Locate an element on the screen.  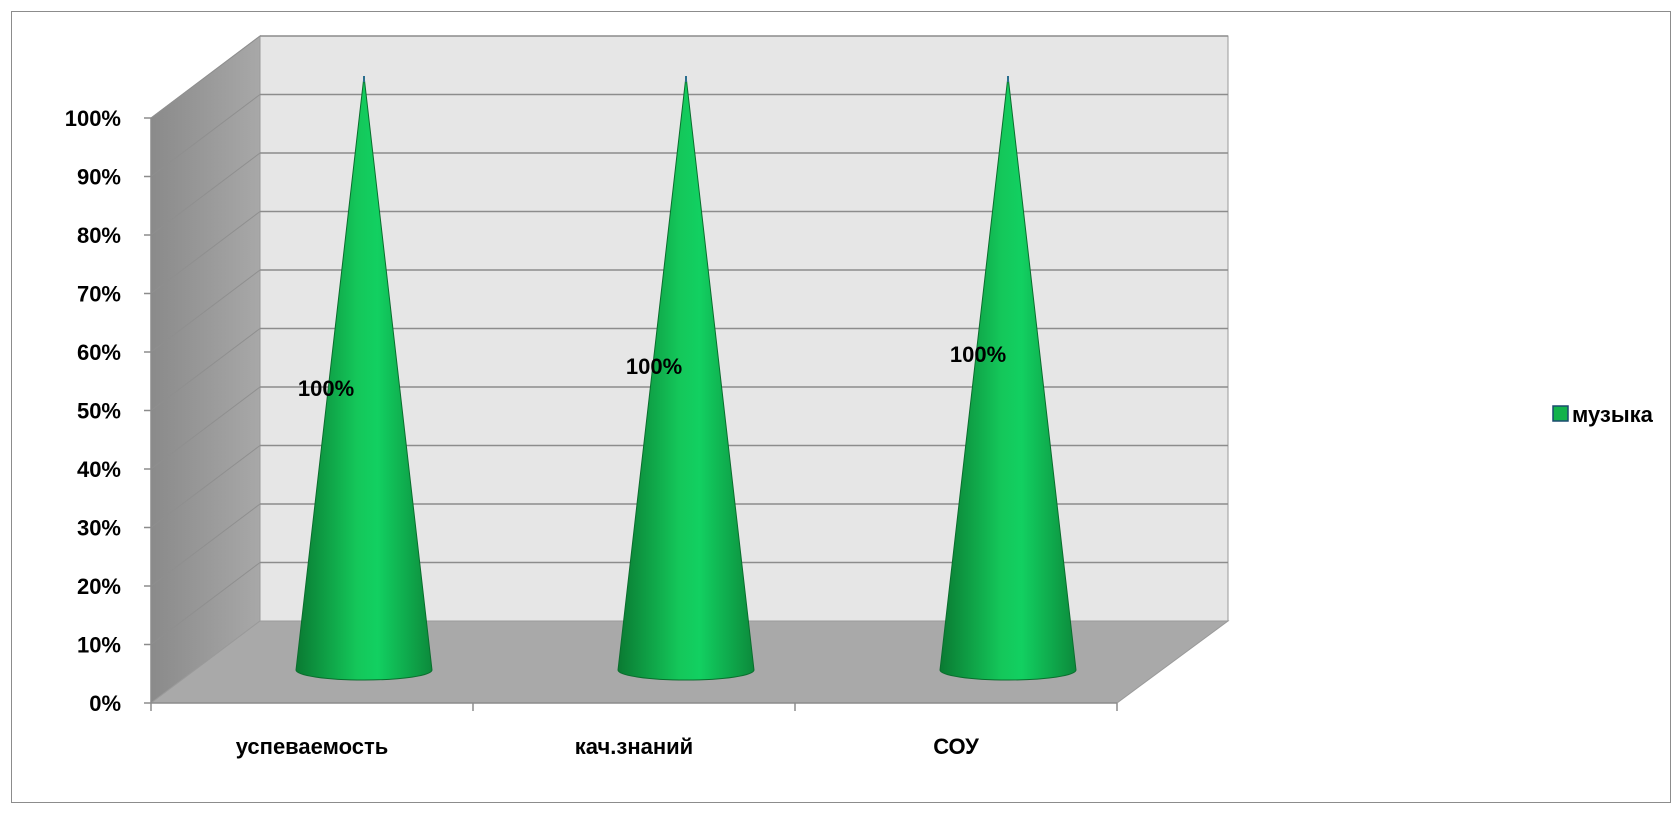
legend-swatch is located at coordinates (1560, 413).